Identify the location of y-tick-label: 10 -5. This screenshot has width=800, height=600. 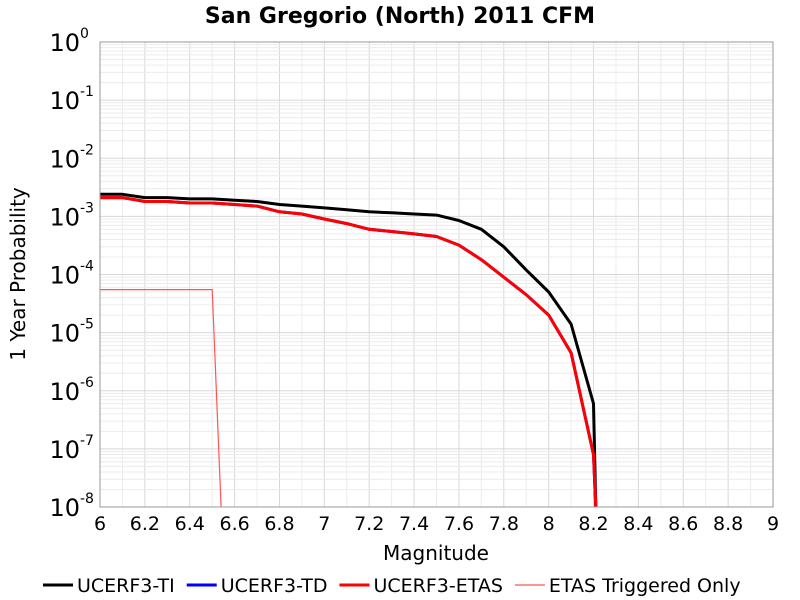
(71, 332).